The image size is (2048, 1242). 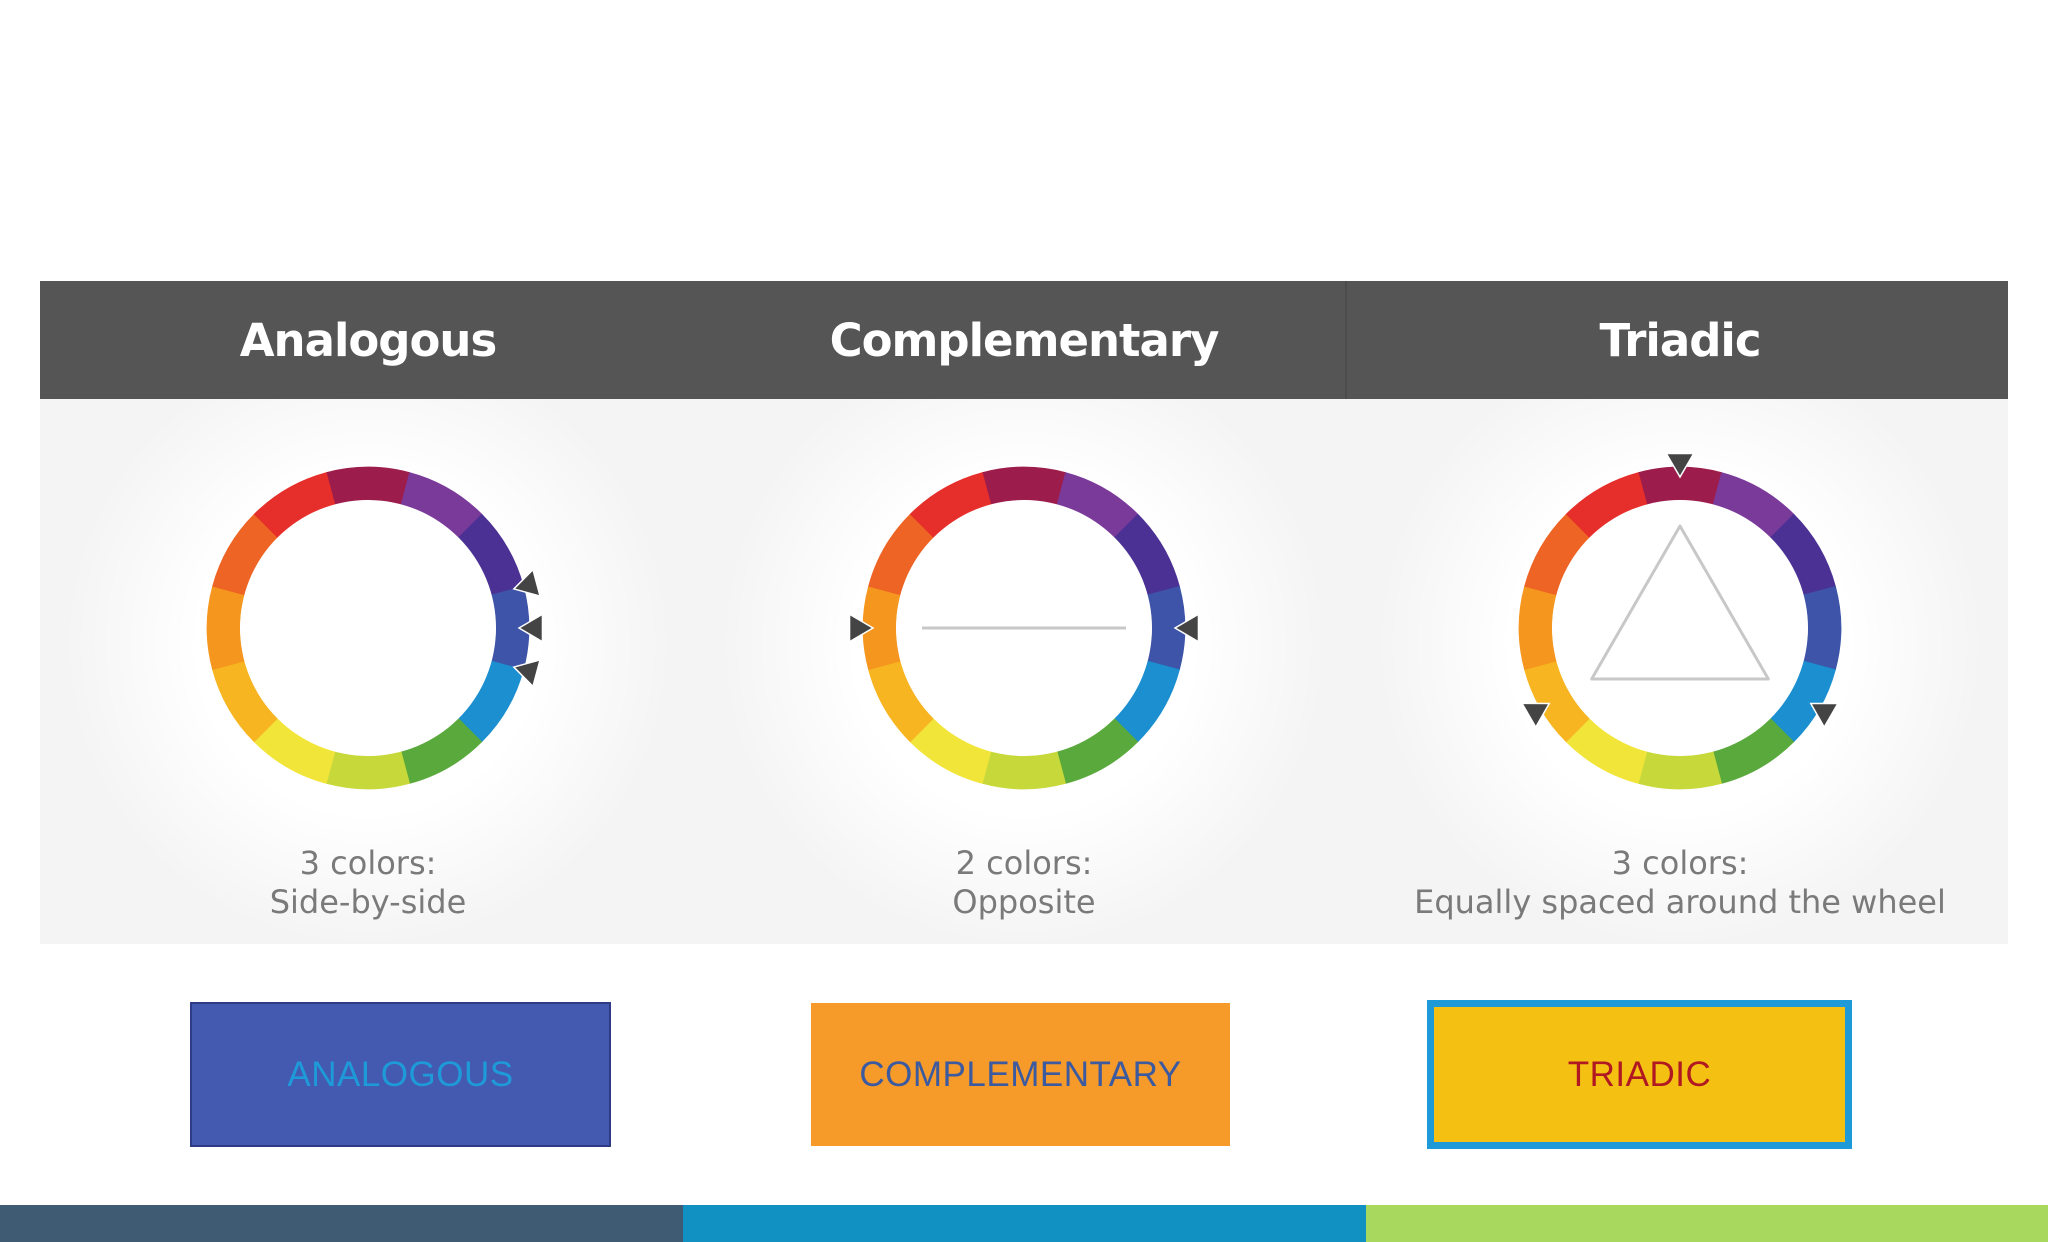 What do you see at coordinates (368, 340) in the screenshot?
I see `title-analogous: Analogous` at bounding box center [368, 340].